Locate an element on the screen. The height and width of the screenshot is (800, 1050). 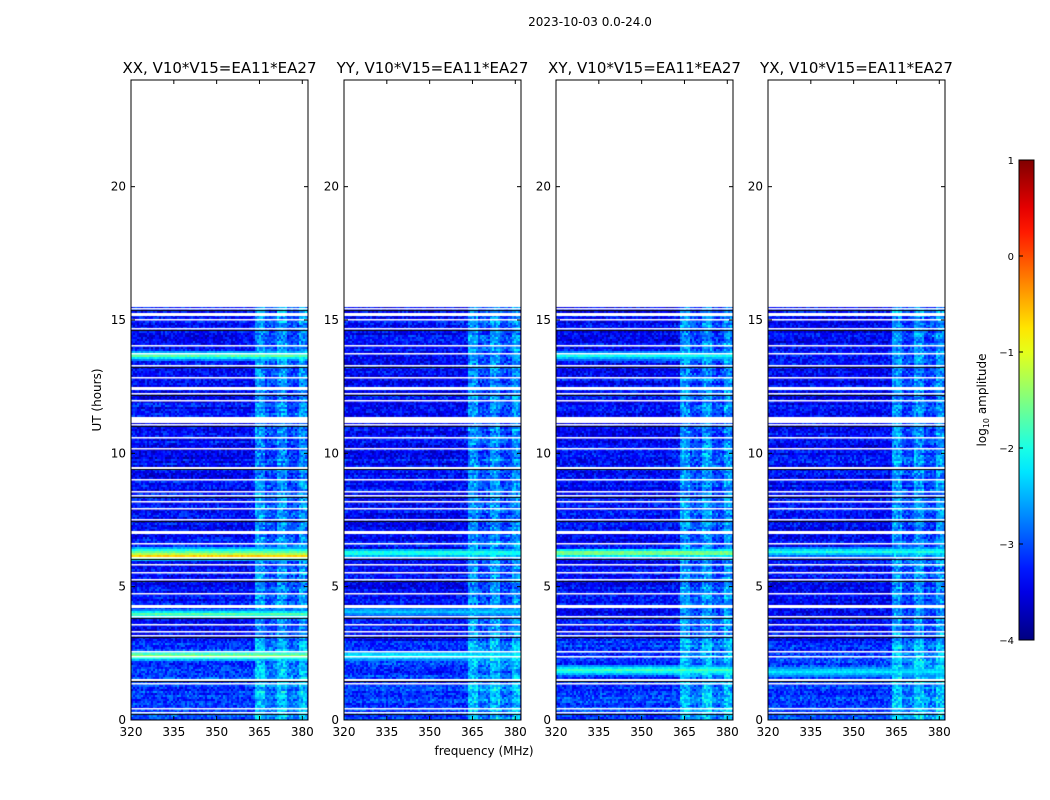
panel-title: YY, V10*V15=EA11*EA27 is located at coordinates (432, 68).